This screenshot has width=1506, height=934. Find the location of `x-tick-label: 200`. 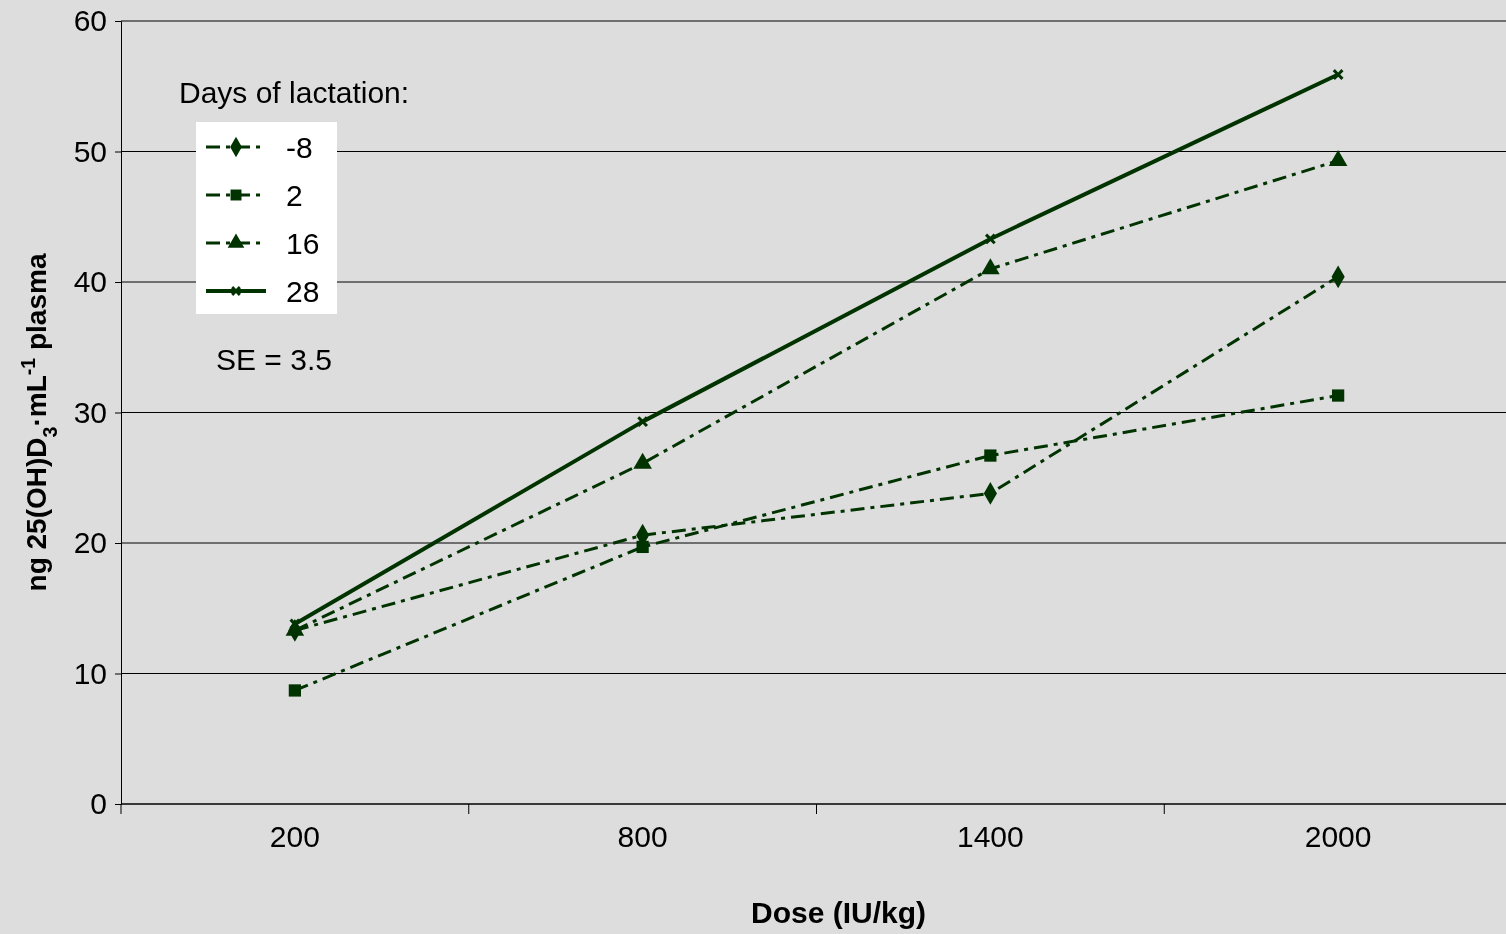

x-tick-label: 200 is located at coordinates (294, 837).